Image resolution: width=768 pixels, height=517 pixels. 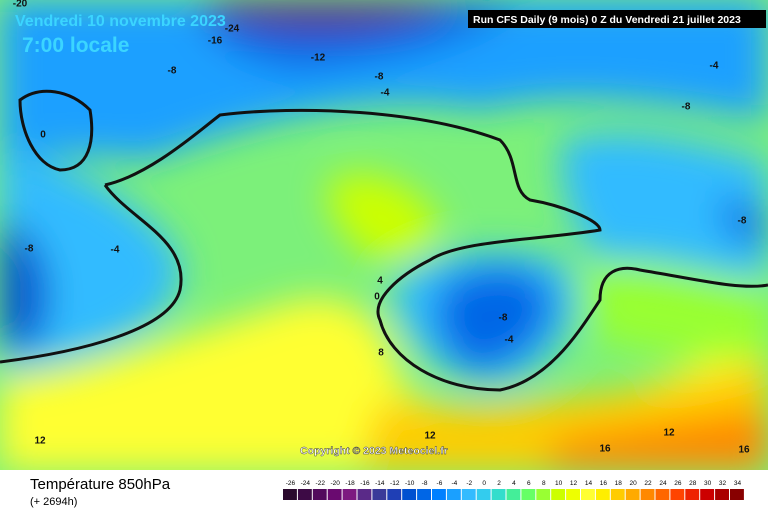 I want to click on run-box, so click(x=617, y=19).